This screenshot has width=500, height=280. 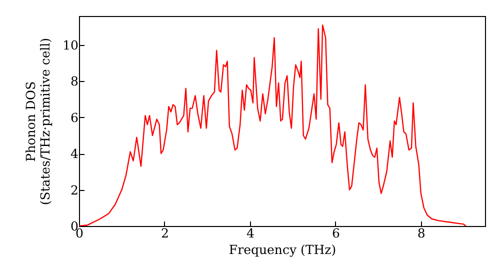 What do you see at coordinates (74, 81) in the screenshot?
I see `y-tick-label: 8` at bounding box center [74, 81].